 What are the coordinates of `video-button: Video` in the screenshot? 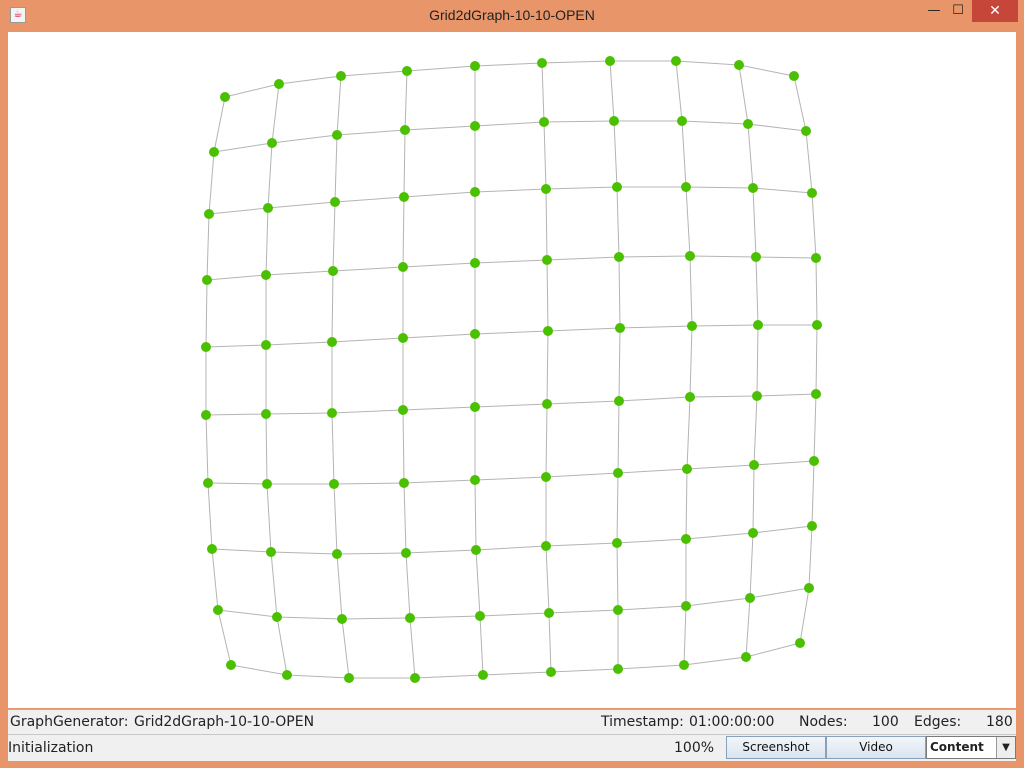 It's located at (876, 747).